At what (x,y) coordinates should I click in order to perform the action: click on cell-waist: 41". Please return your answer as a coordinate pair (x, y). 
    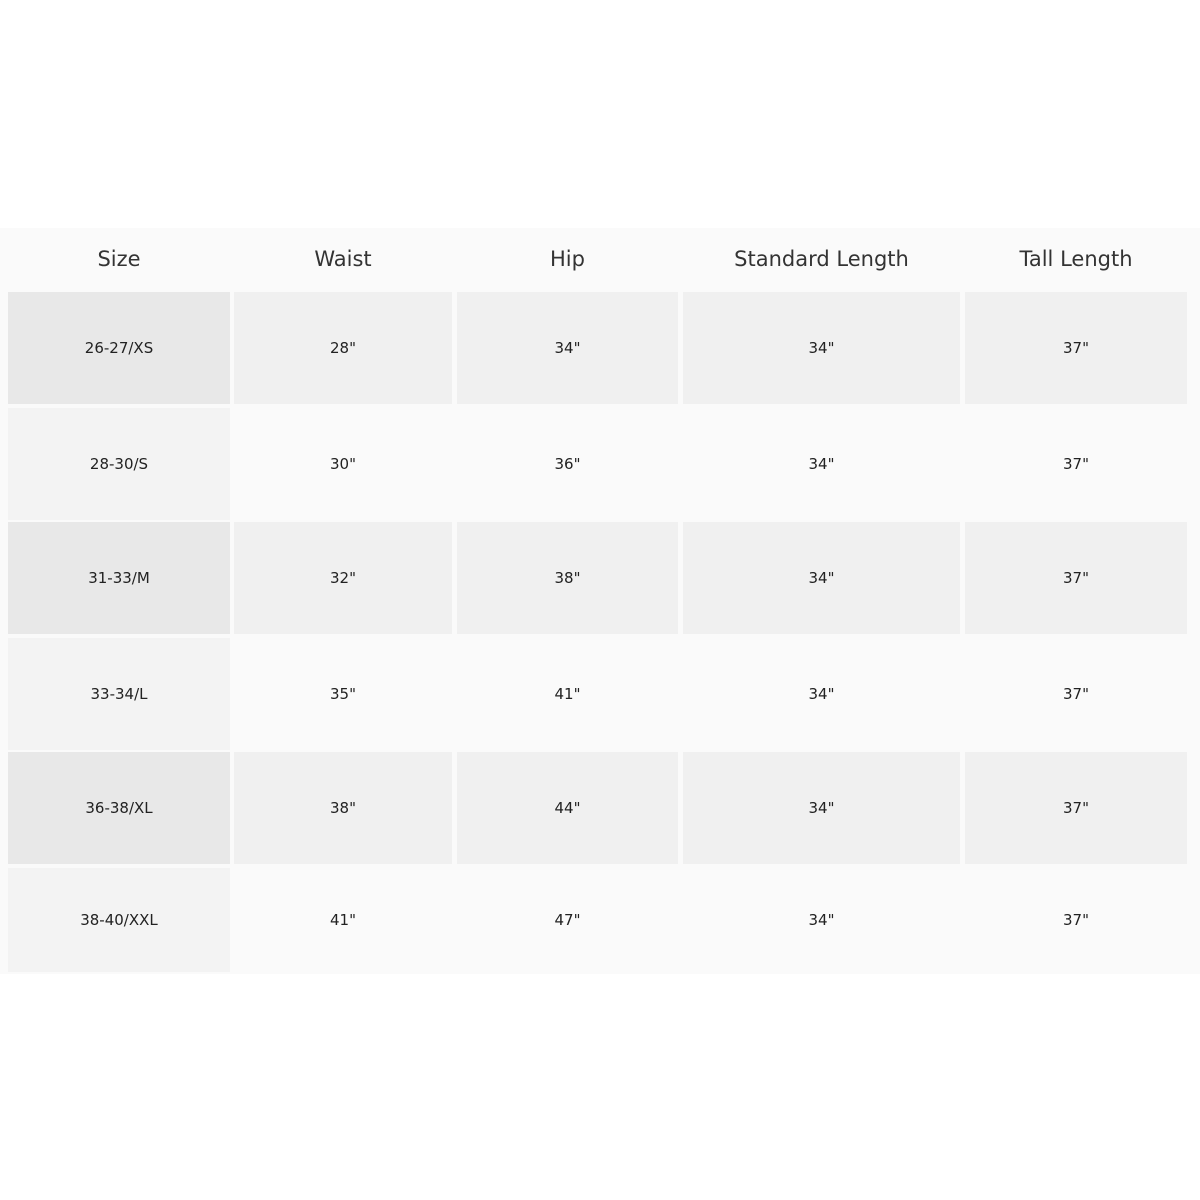
    Looking at the image, I should click on (343, 920).